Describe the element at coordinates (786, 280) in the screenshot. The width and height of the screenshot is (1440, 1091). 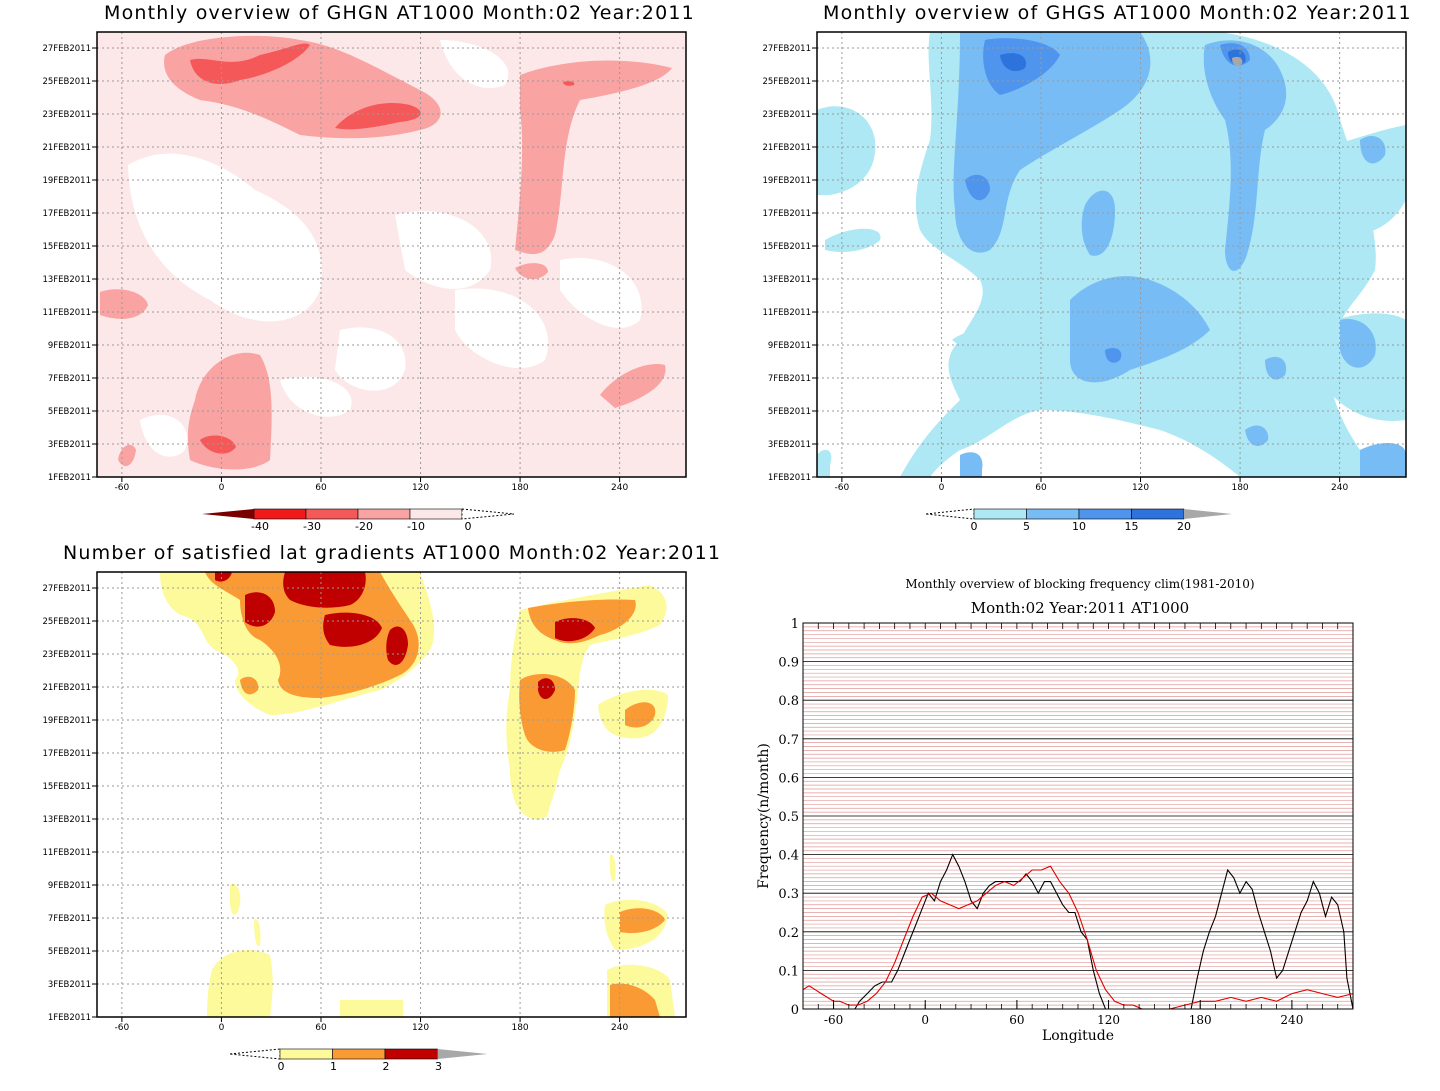
I see `y-tick-label: 13FEB2011` at that location.